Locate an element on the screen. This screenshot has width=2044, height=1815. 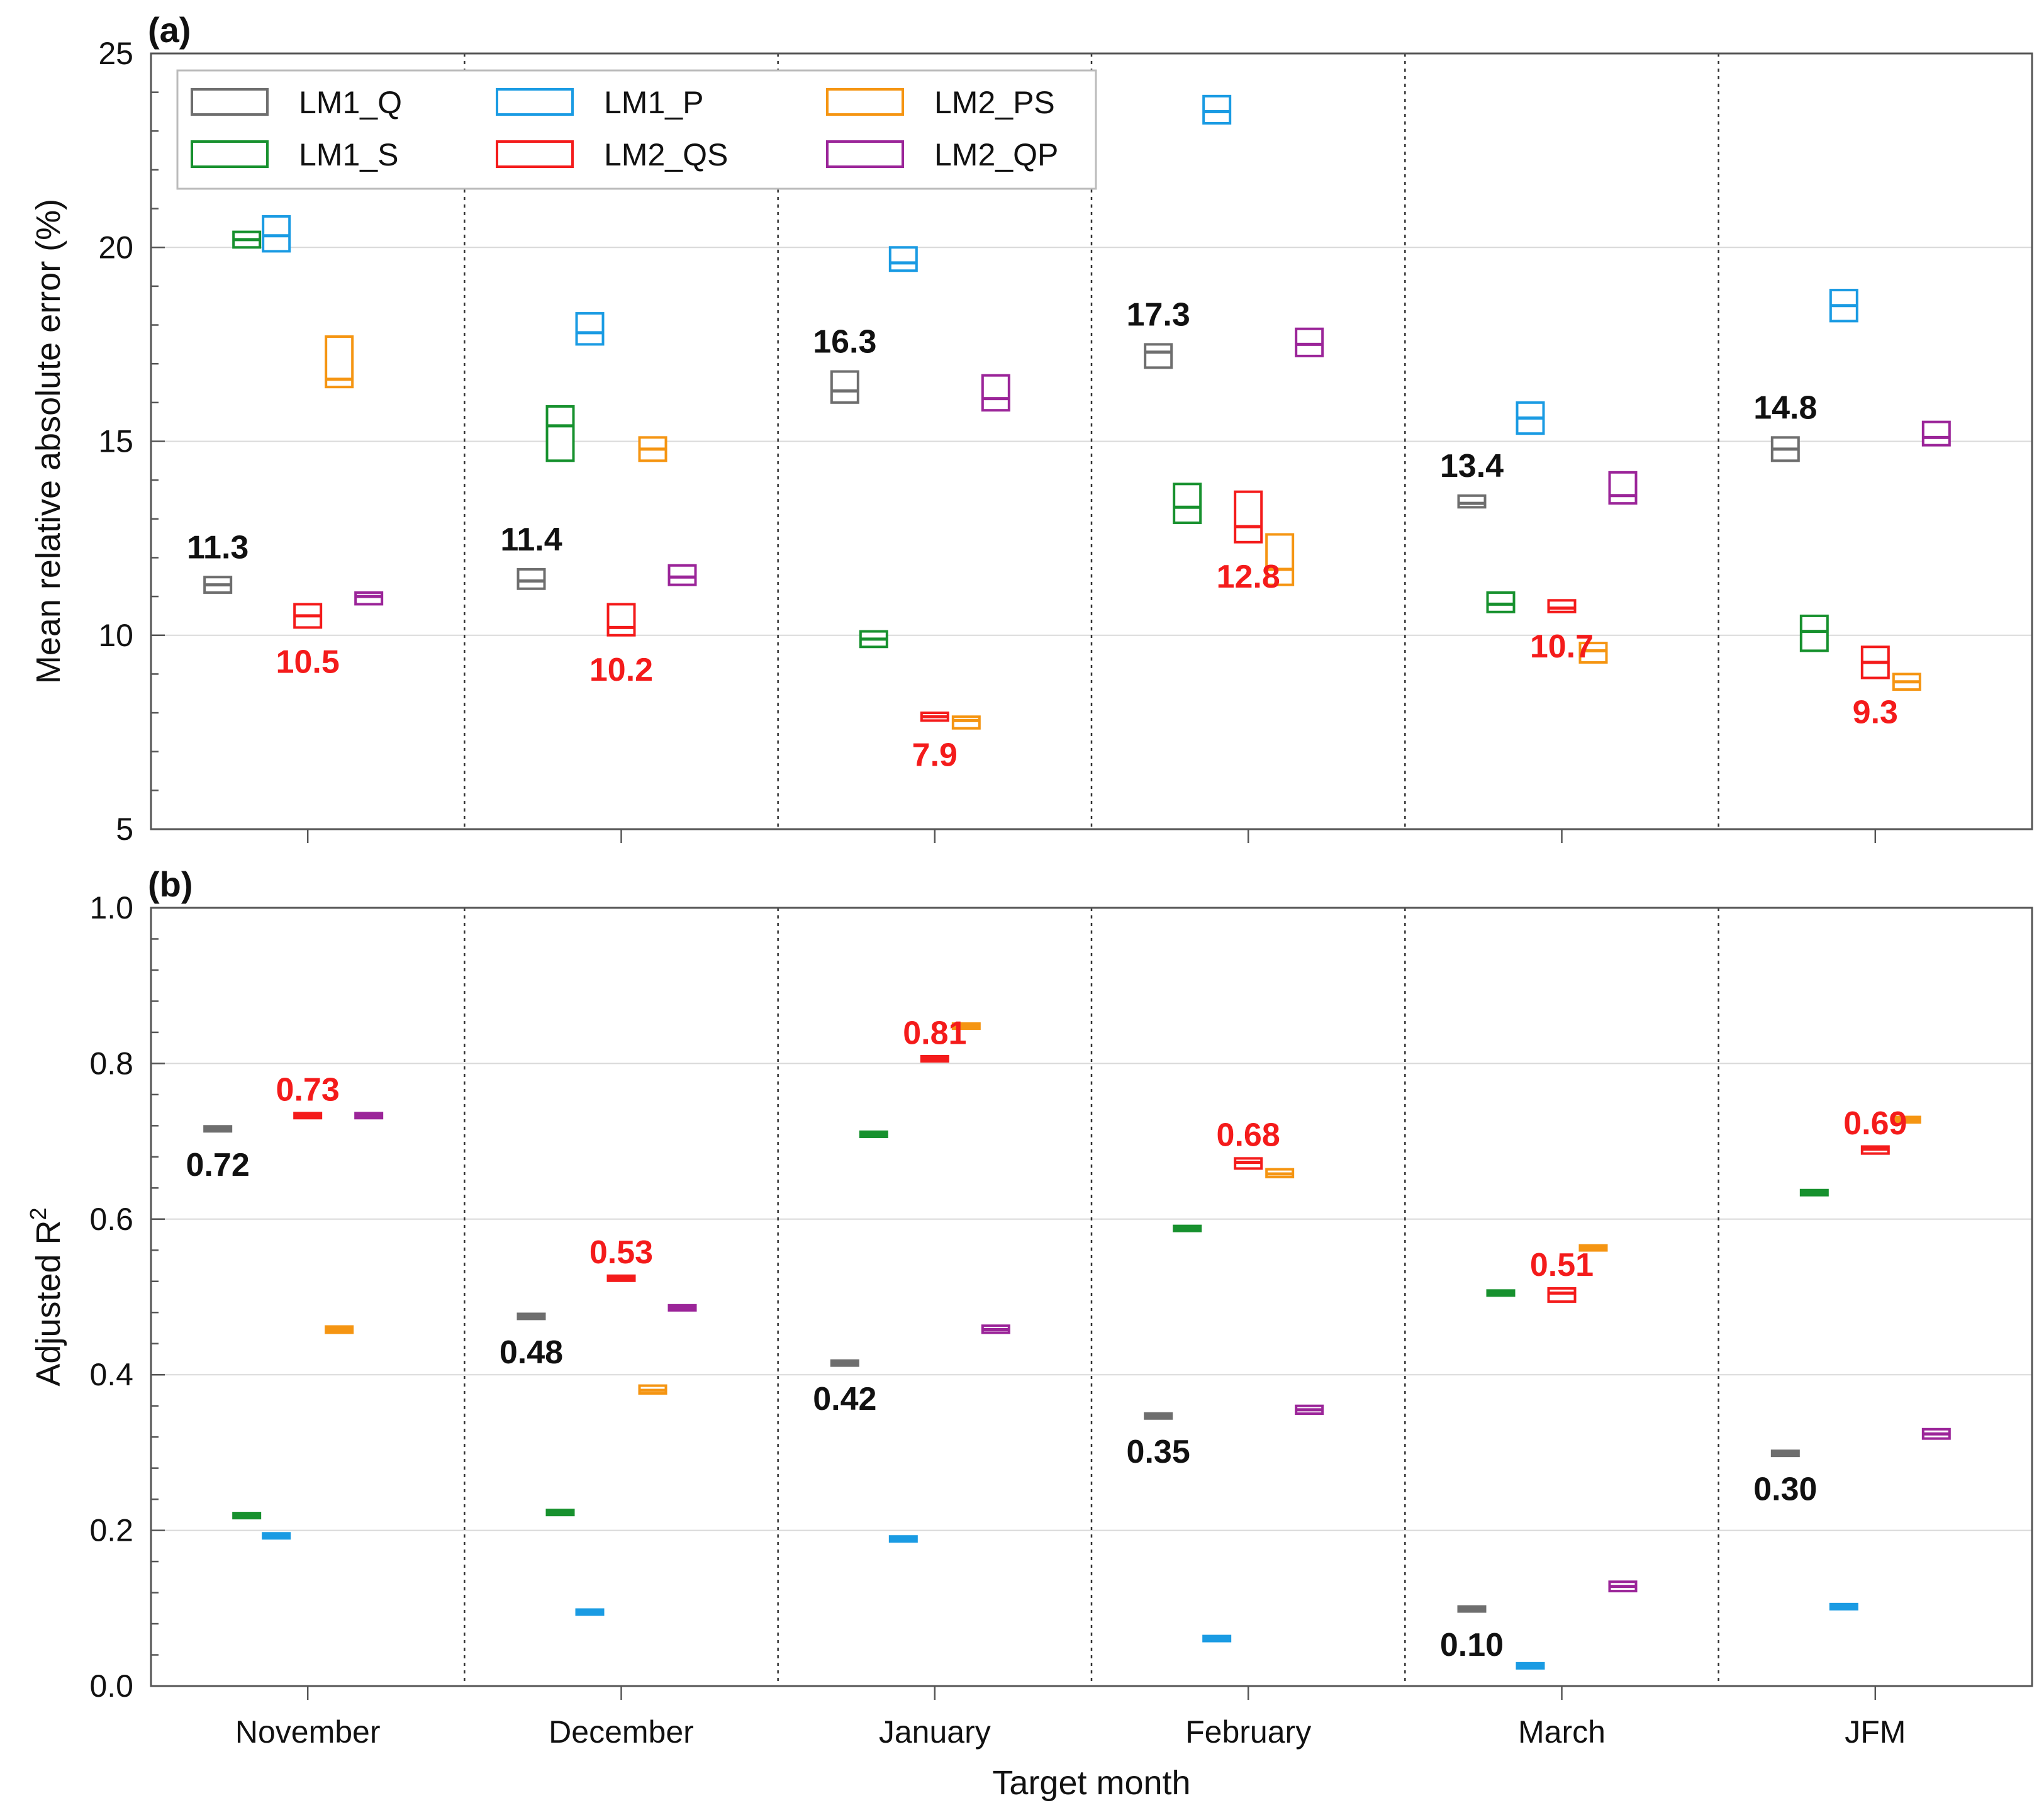
box-LM1_Q-January is located at coordinates (844, 387).